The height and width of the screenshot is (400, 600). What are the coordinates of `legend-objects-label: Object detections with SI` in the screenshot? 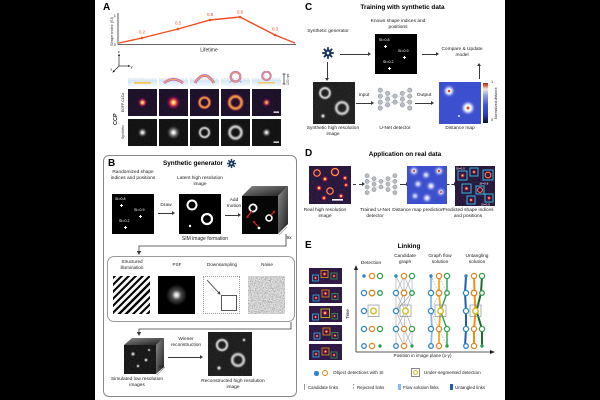 It's located at (358, 372).